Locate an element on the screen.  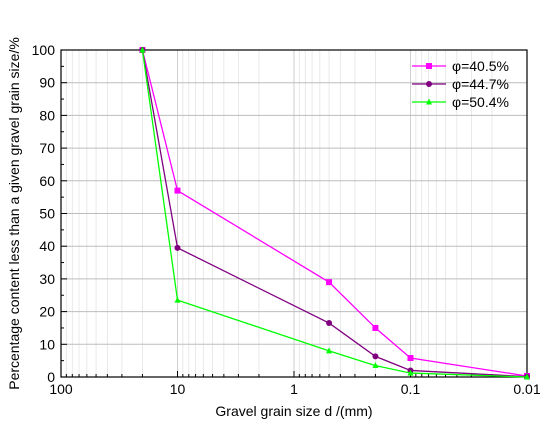
legend-label: φ=40.5% is located at coordinates (480, 66).